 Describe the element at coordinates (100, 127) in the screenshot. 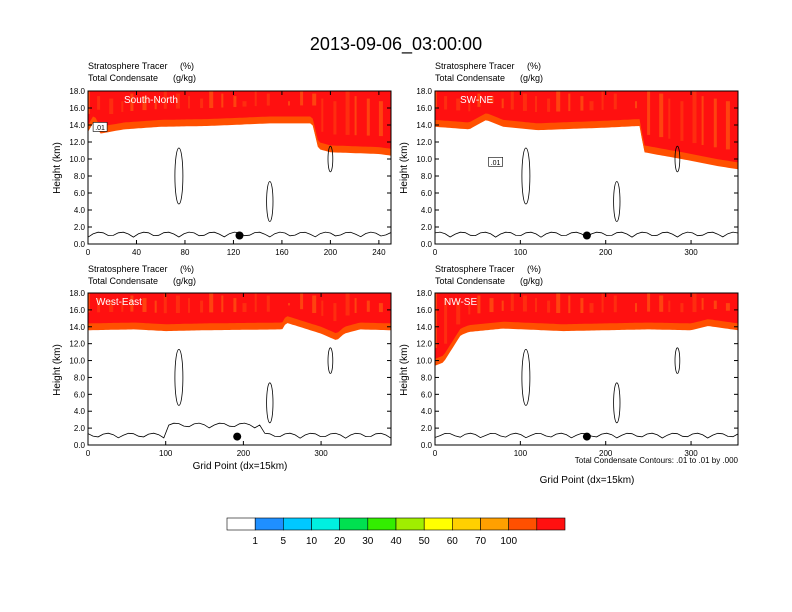

I see `contour-label-box` at that location.